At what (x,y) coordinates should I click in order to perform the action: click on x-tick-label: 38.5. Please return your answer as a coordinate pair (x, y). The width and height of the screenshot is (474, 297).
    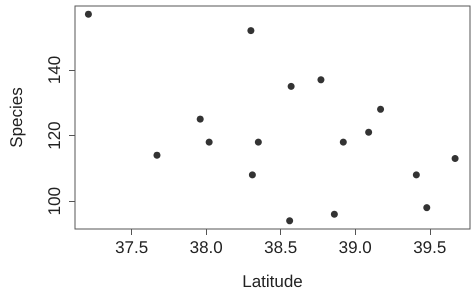
    Looking at the image, I should click on (281, 247).